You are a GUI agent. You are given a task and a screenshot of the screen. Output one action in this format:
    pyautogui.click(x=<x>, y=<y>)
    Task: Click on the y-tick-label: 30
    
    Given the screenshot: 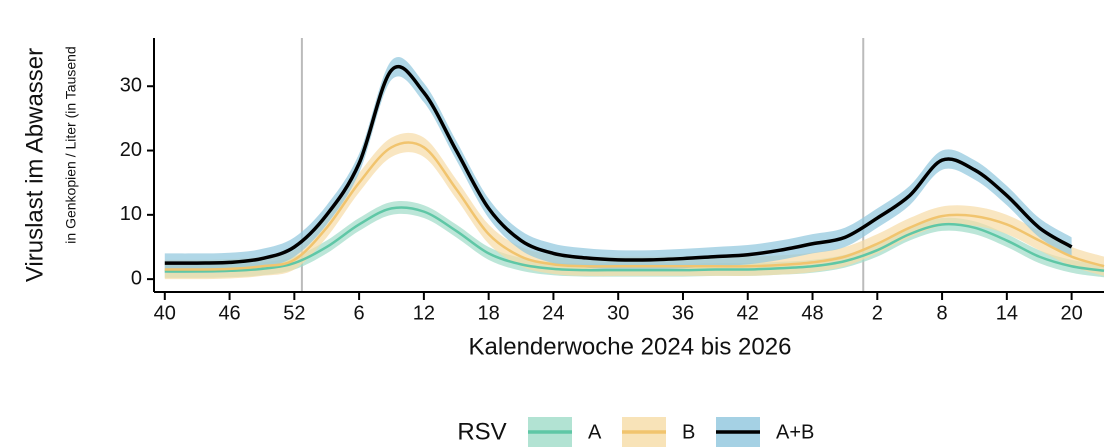 What is the action you would take?
    pyautogui.click(x=131, y=86)
    